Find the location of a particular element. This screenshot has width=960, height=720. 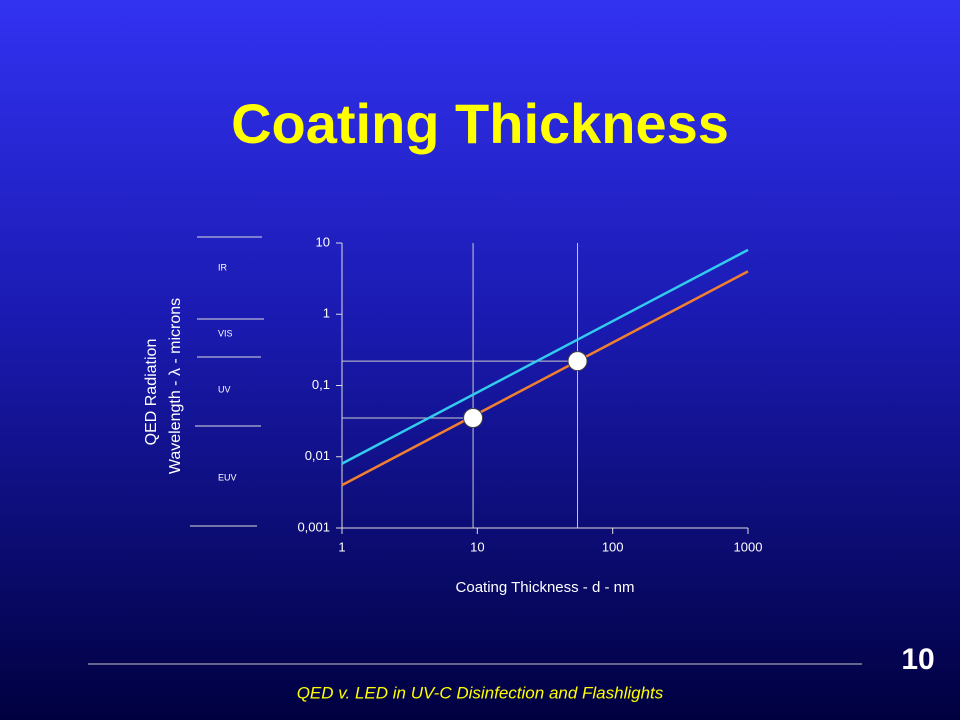

y-axis-label: Wavelength - λ - microns is located at coordinates (175, 386).